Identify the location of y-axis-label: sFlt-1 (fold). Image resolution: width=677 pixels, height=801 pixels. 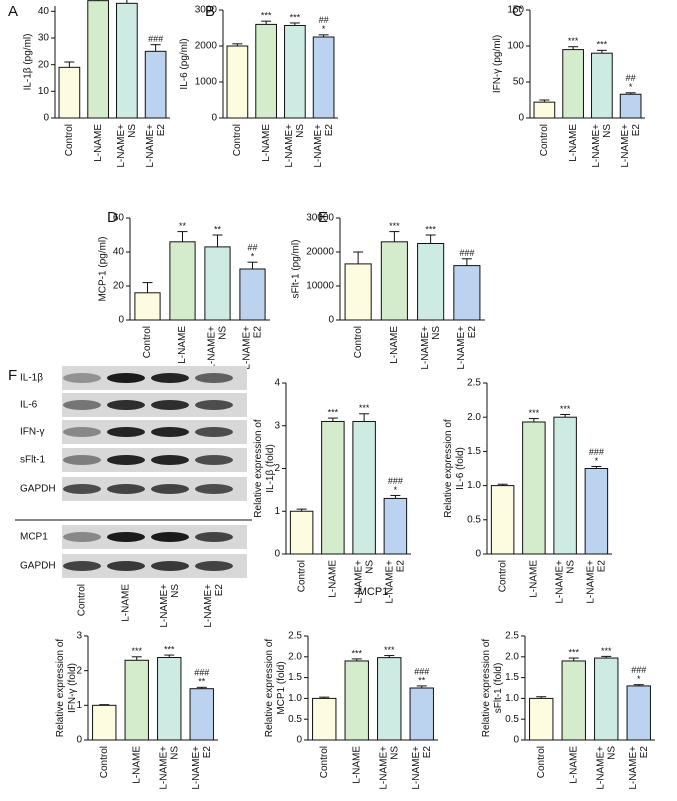
(498, 688).